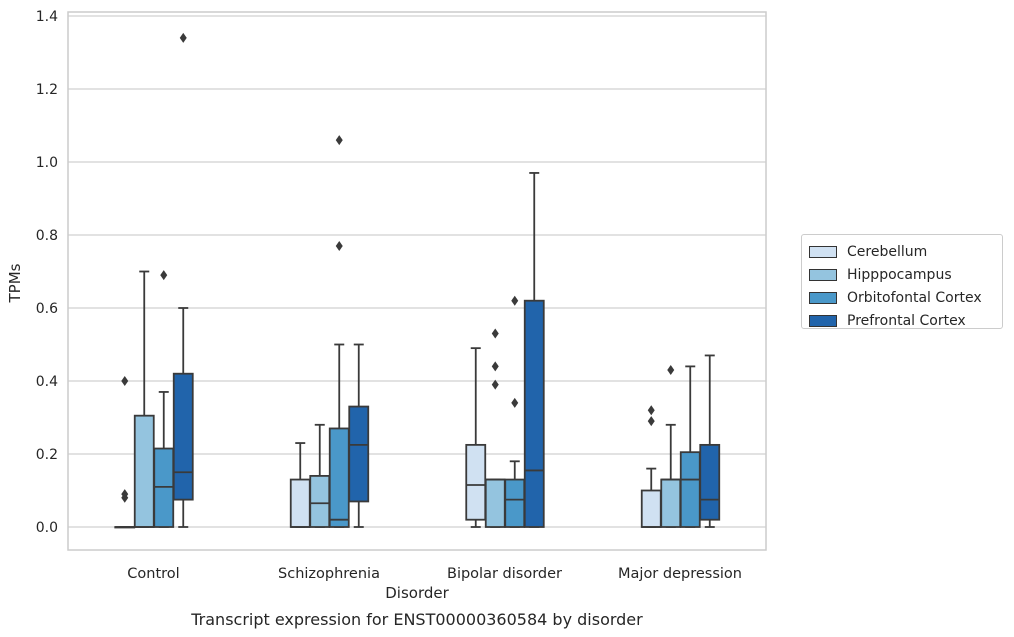 Image resolution: width=1014 pixels, height=637 pixels. What do you see at coordinates (504, 574) in the screenshot?
I see `x-category-label: Bipolar disorder` at bounding box center [504, 574].